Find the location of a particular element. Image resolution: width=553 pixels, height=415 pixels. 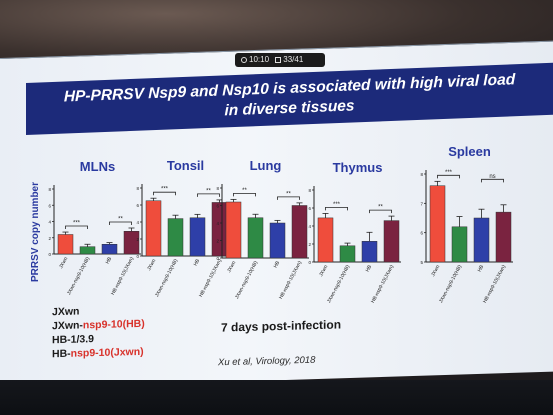

legend-entry: JXwn-nsp9-10(HB) is located at coordinates (98, 325).